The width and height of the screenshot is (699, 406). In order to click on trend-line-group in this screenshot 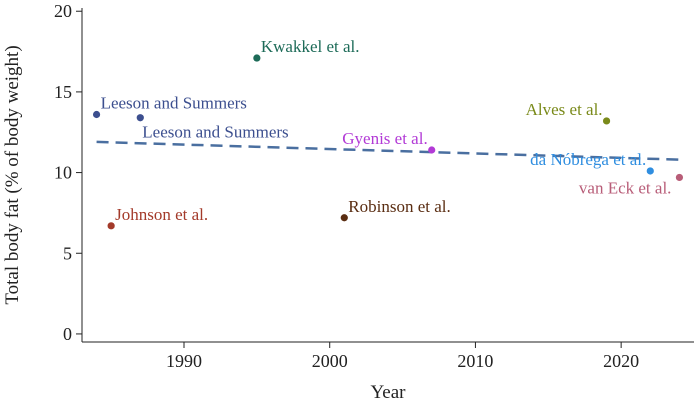, I will do `click(388, 150)`.